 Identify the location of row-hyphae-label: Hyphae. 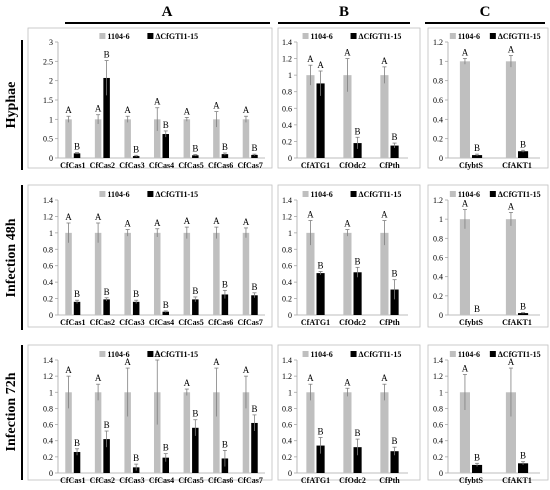
(11, 105).